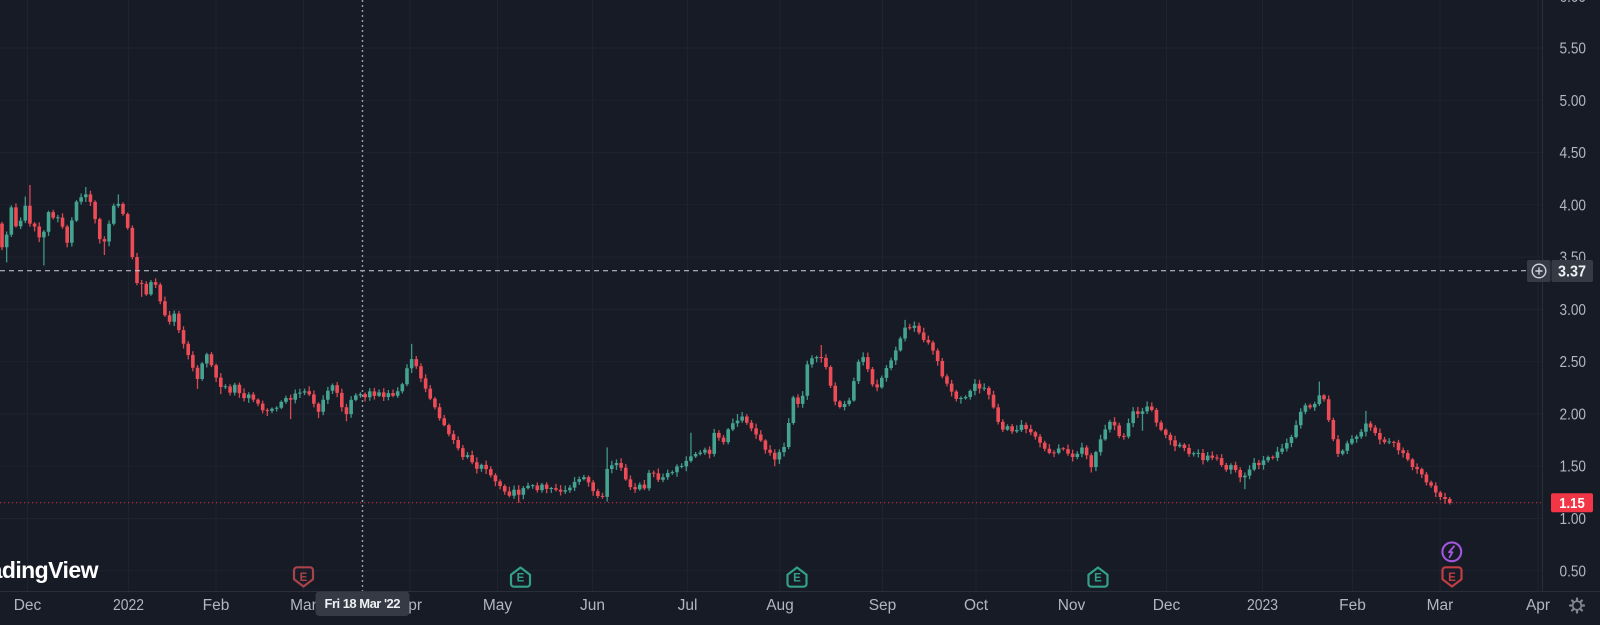  Describe the element at coordinates (1573, 415) in the screenshot. I see `svg-text: 2.00` at that location.